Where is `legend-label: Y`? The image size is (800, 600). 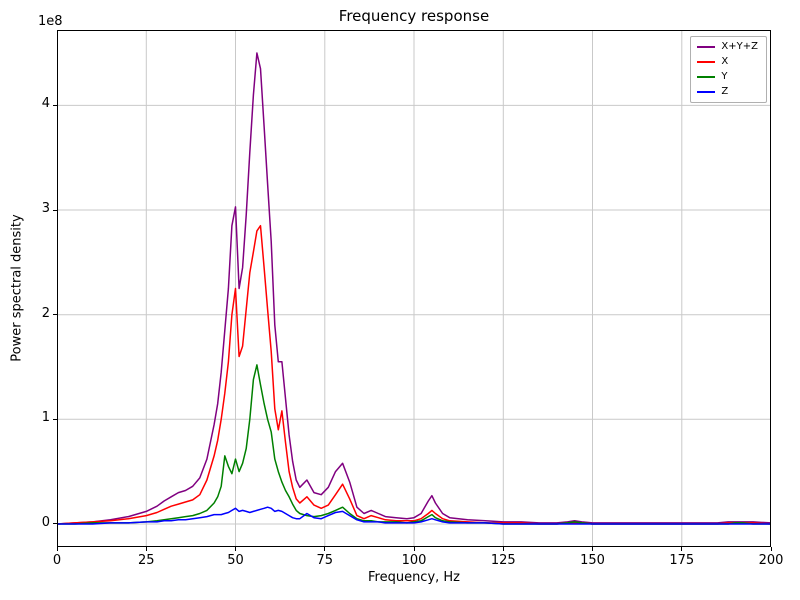 legend-label: Y is located at coordinates (724, 76).